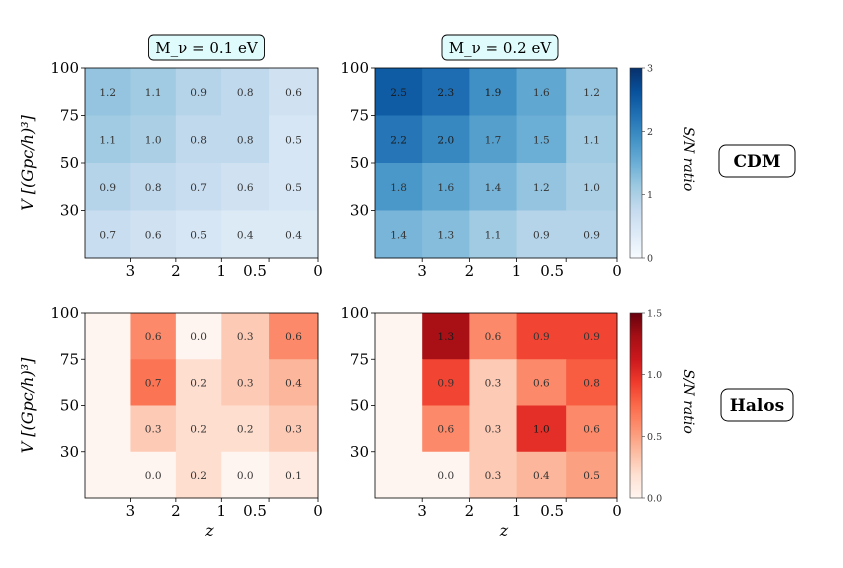 Image resolution: width=843 pixels, height=568 pixels. I want to click on cell-value-label: 0.8, so click(591, 383).